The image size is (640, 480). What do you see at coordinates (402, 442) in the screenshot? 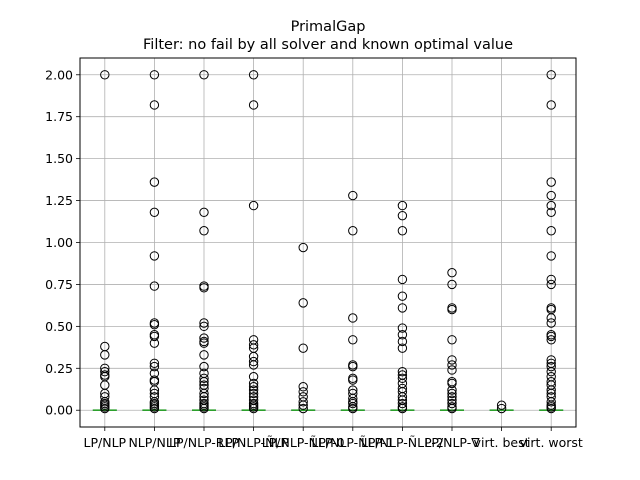
I see `x-tick-label: LP/NLP-ÑLP-2` at bounding box center [402, 442].